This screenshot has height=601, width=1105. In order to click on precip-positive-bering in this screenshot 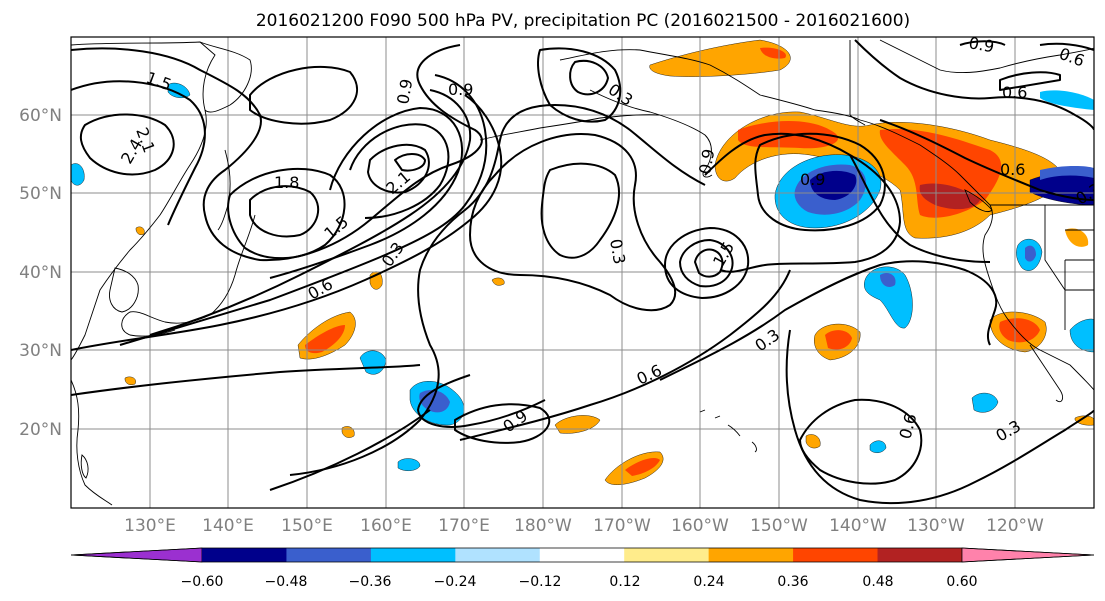, I will do `click(720, 58)`.